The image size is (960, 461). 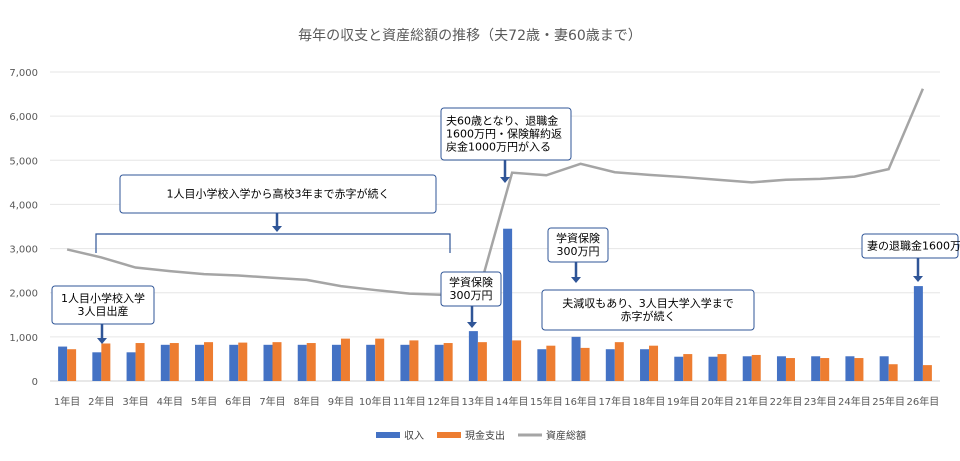 What do you see at coordinates (23, 338) in the screenshot?
I see `y-tick-label: 1,000` at bounding box center [23, 338].